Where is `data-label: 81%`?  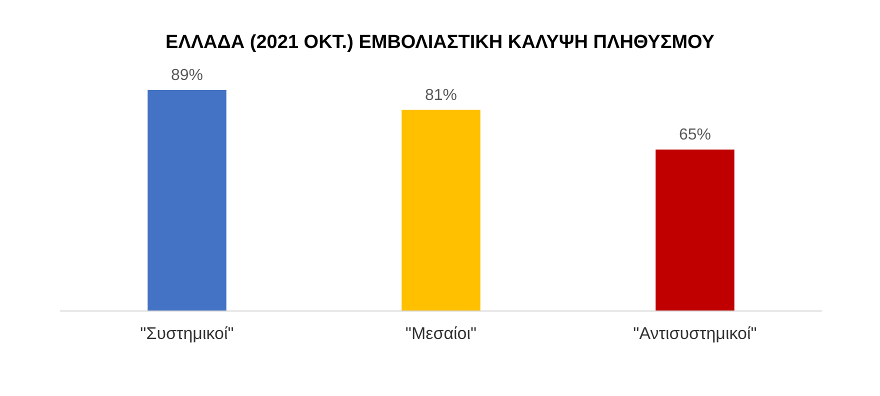 data-label: 81% is located at coordinates (441, 95).